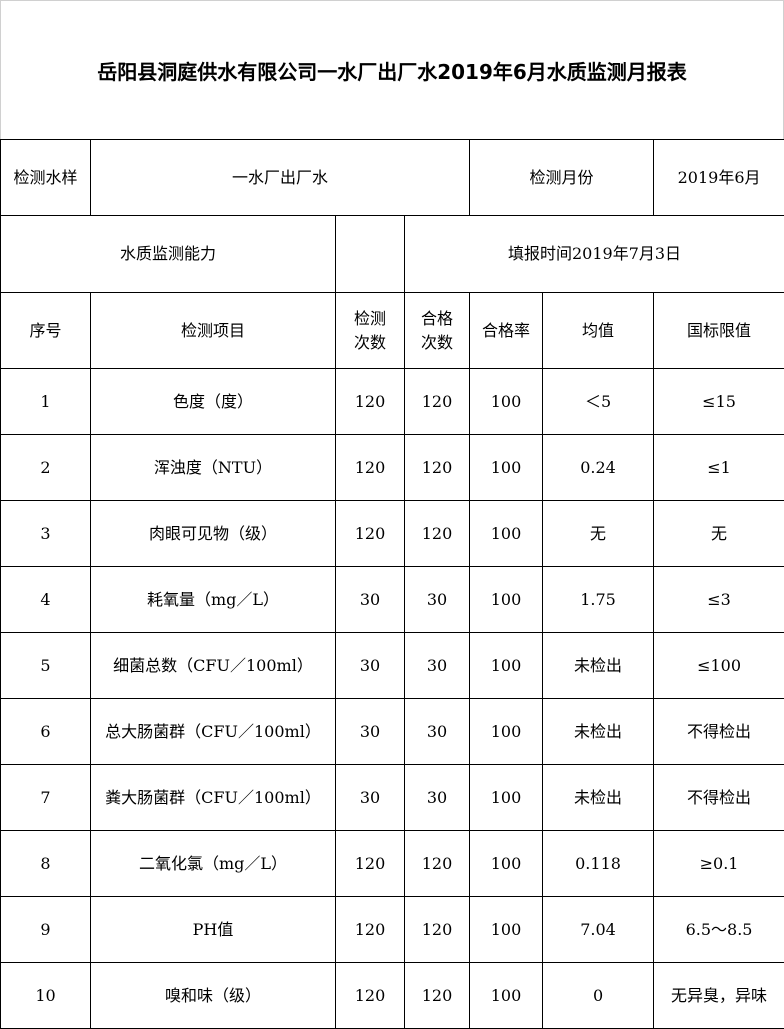 The height and width of the screenshot is (1029, 784). What do you see at coordinates (718, 599) in the screenshot?
I see `table-cell: ≤3` at bounding box center [718, 599].